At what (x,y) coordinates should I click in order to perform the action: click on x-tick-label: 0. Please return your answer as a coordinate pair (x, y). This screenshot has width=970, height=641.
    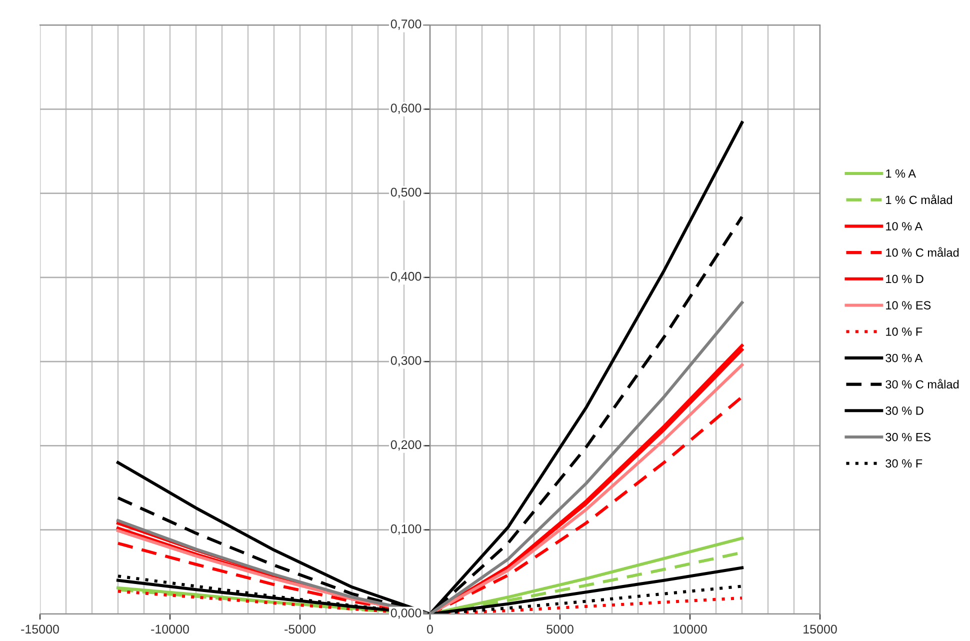
    Looking at the image, I should click on (430, 629).